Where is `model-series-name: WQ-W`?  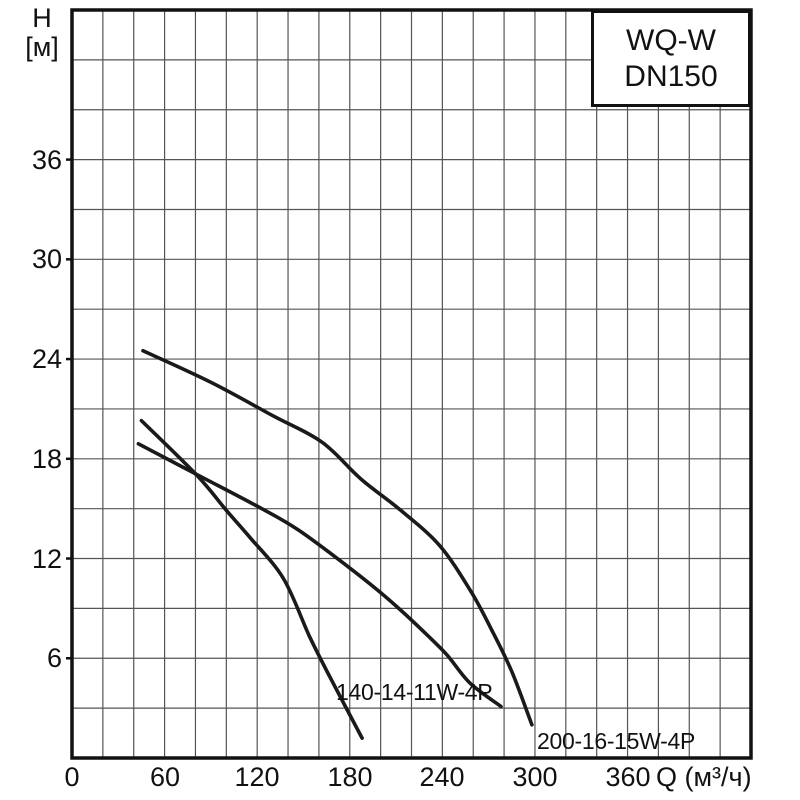
model-series-name: WQ-W is located at coordinates (671, 40).